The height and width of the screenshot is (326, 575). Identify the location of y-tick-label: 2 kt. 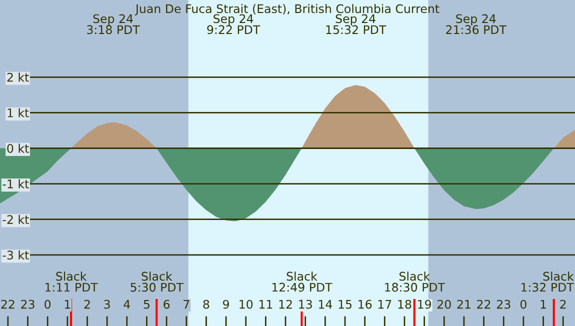
(18, 77).